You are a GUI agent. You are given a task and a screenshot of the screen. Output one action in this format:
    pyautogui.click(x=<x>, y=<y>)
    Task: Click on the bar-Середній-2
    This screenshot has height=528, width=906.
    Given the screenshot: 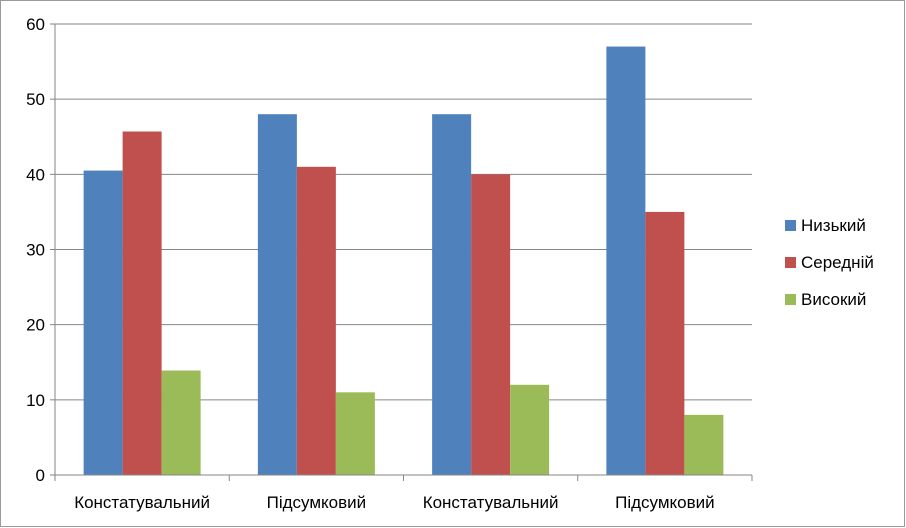 What is the action you would take?
    pyautogui.click(x=491, y=325)
    